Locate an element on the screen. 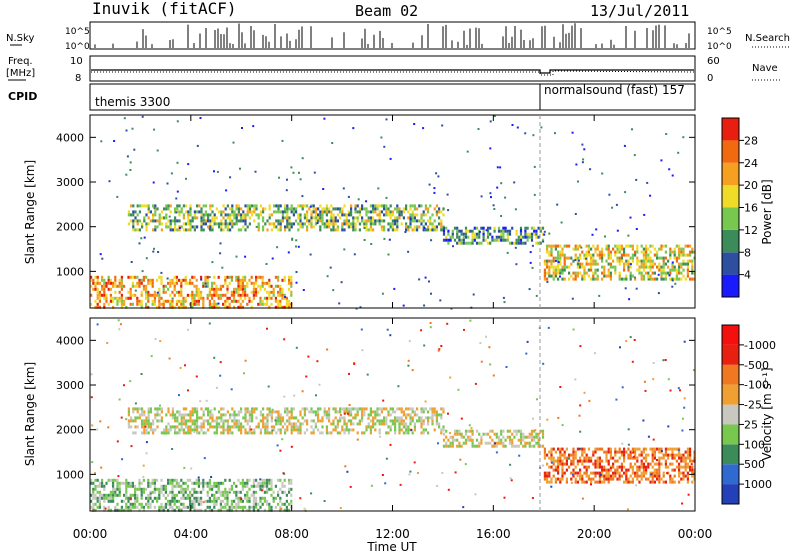 The height and width of the screenshot is (554, 800). colorbar-swatch is located at coordinates (730, 196).